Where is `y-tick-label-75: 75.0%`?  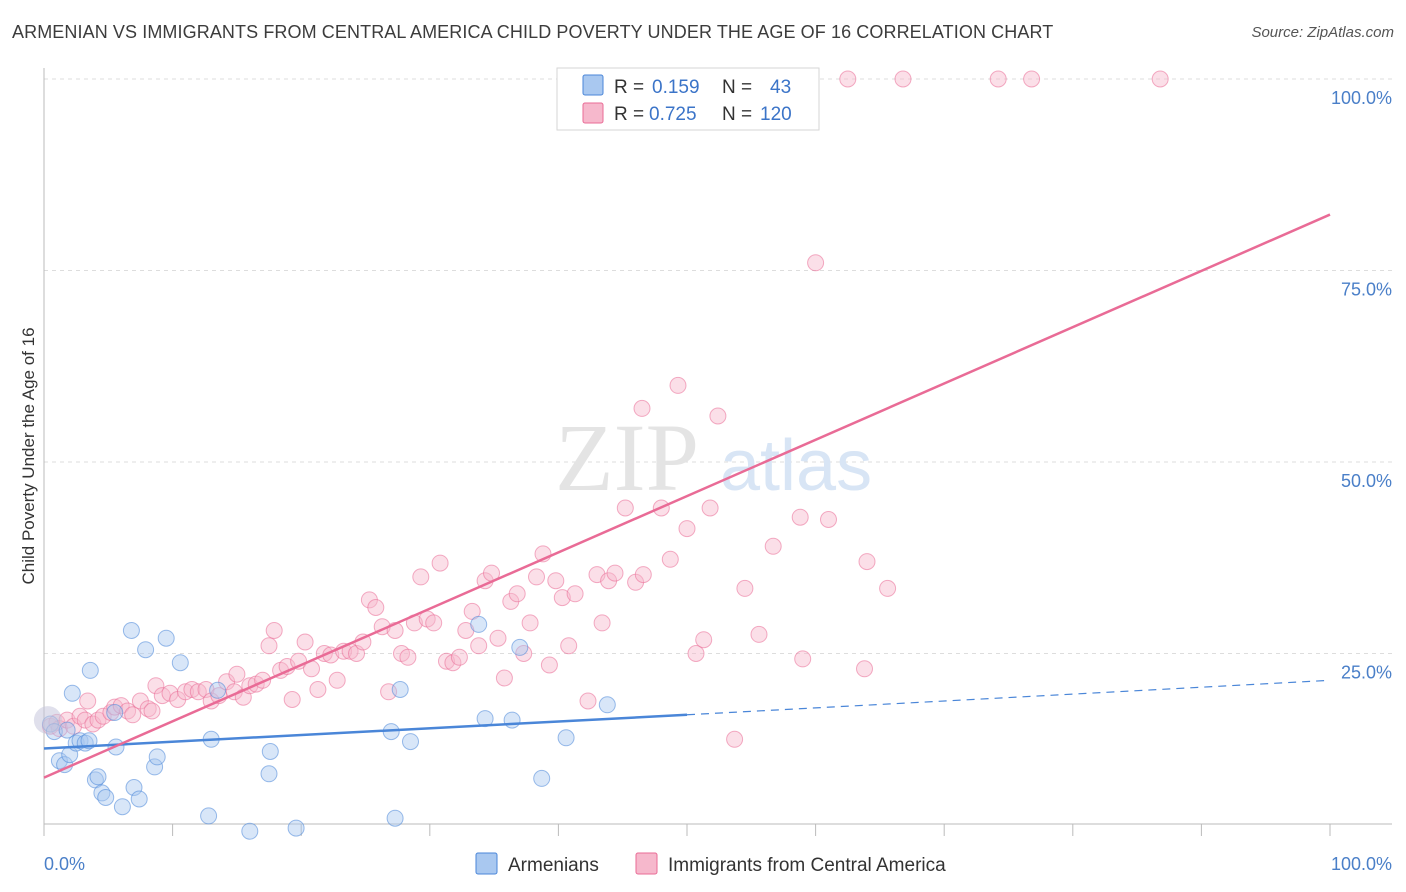 y-tick-label-75: 75.0% is located at coordinates (1366, 290).